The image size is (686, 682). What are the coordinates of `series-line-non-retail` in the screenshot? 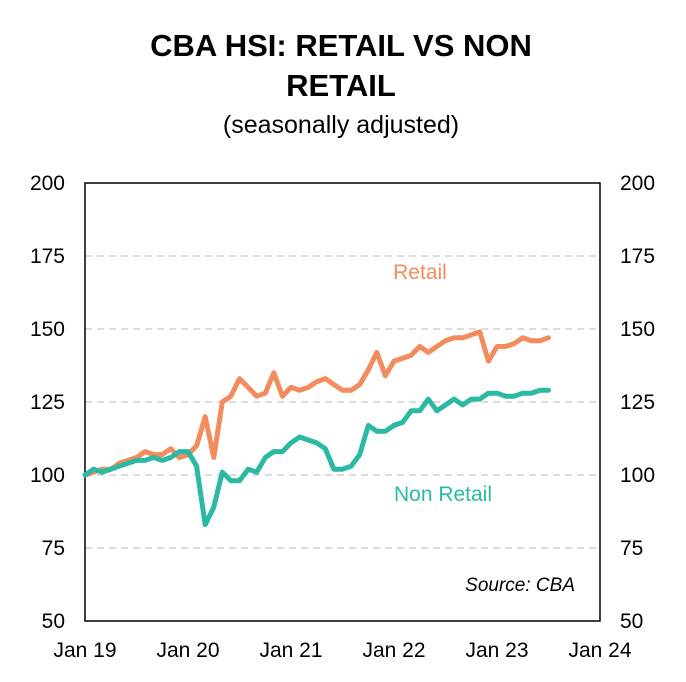 It's located at (316, 457).